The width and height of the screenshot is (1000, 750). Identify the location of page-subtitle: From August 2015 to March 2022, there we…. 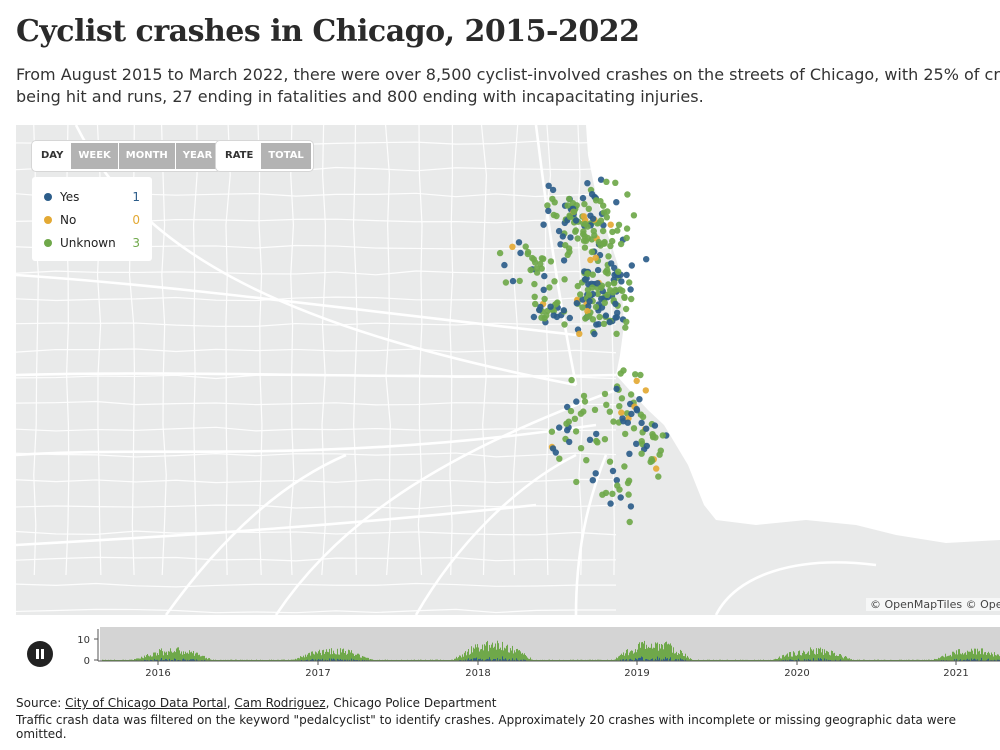
(508, 85).